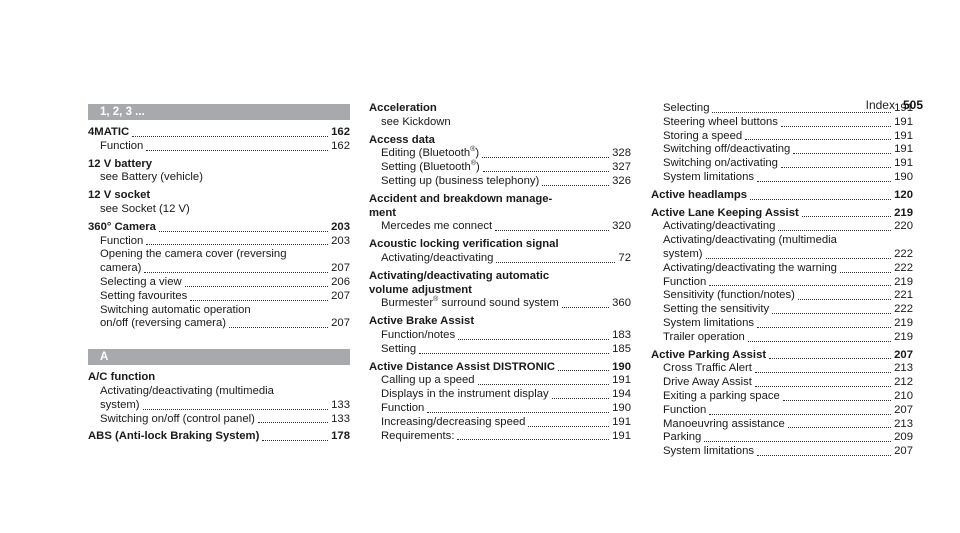  What do you see at coordinates (682, 437) in the screenshot?
I see `sub-entry: Parking` at bounding box center [682, 437].